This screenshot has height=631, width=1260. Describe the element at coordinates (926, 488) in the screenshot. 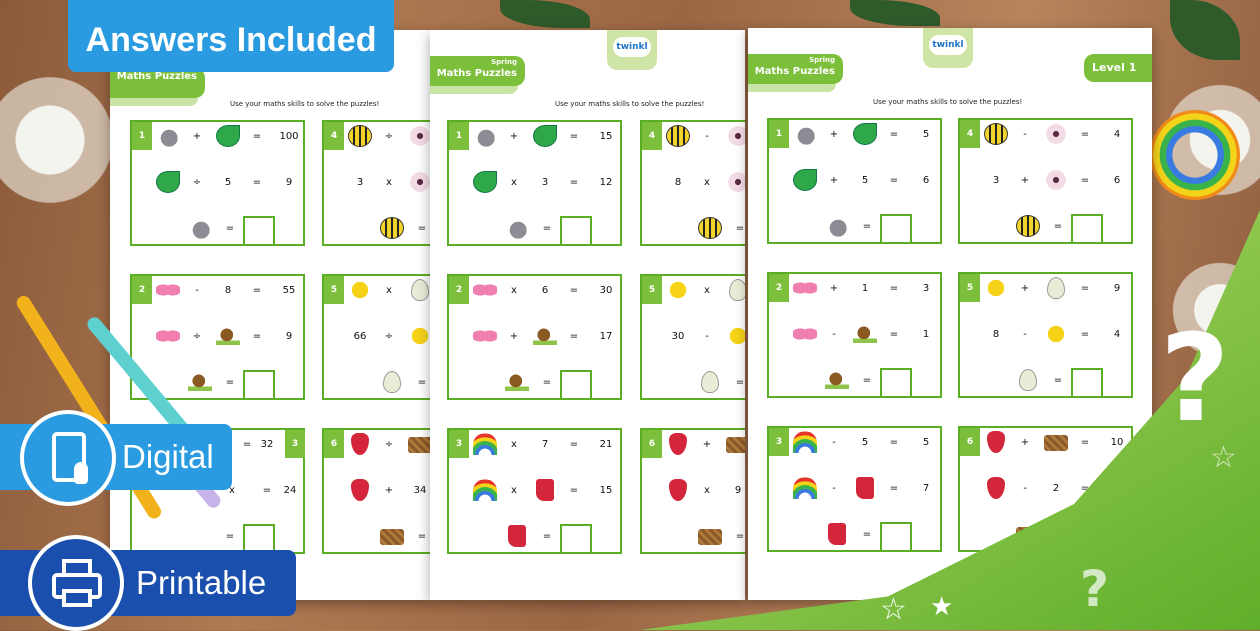

I see `puzzle-term: 7` at that location.